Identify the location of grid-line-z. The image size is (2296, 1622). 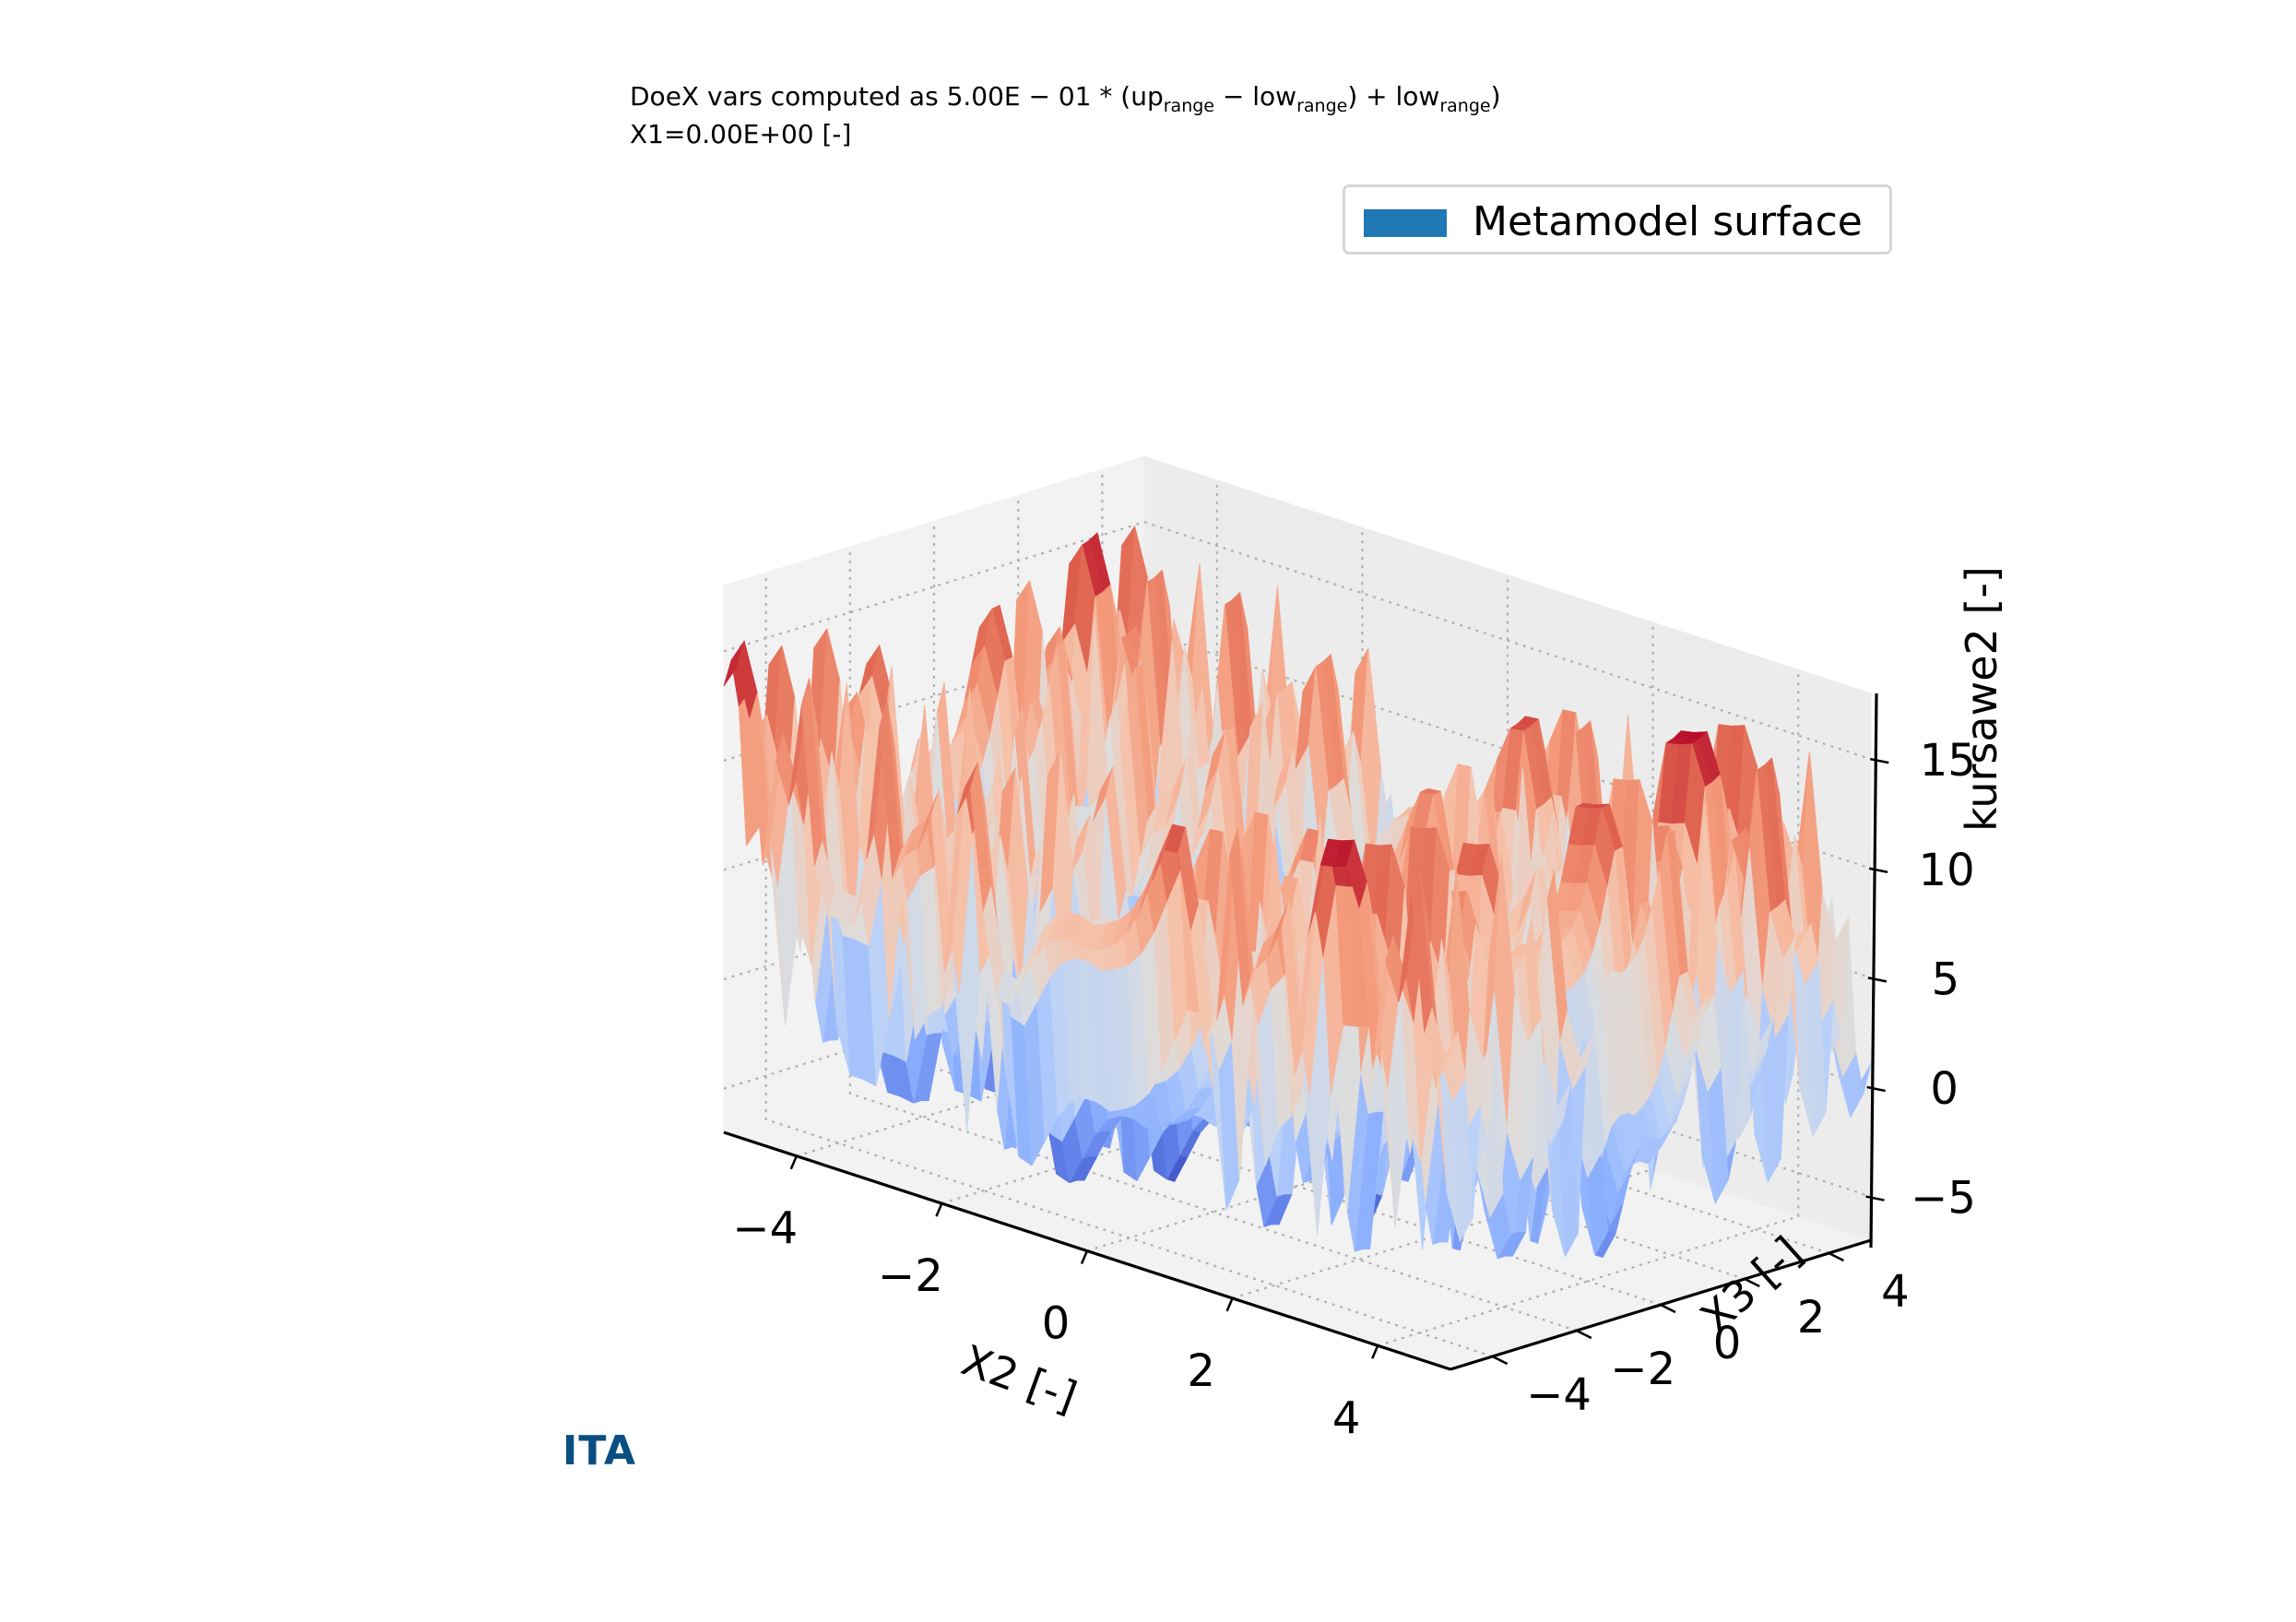
(1297, 641).